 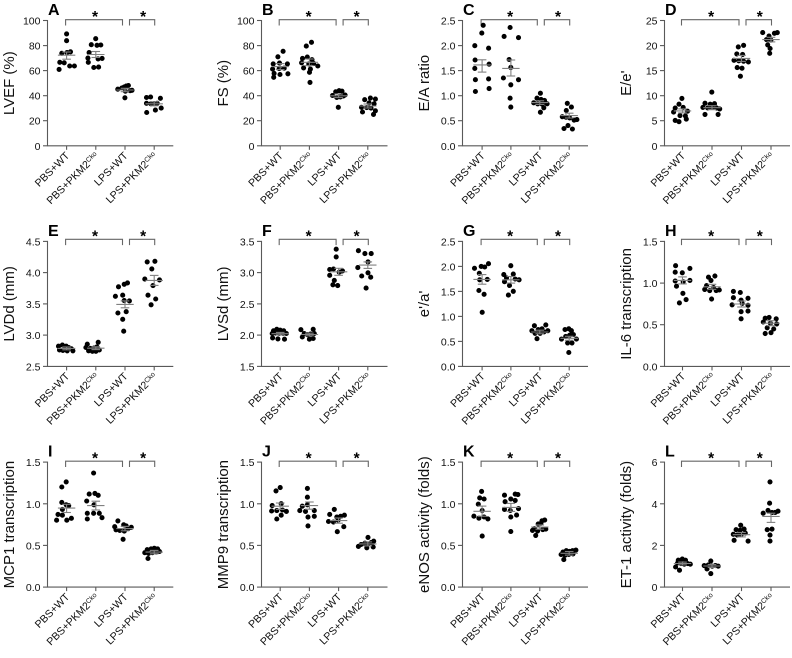 What do you see at coordinates (652, 72) in the screenshot?
I see `svg-text: 15` at bounding box center [652, 72].